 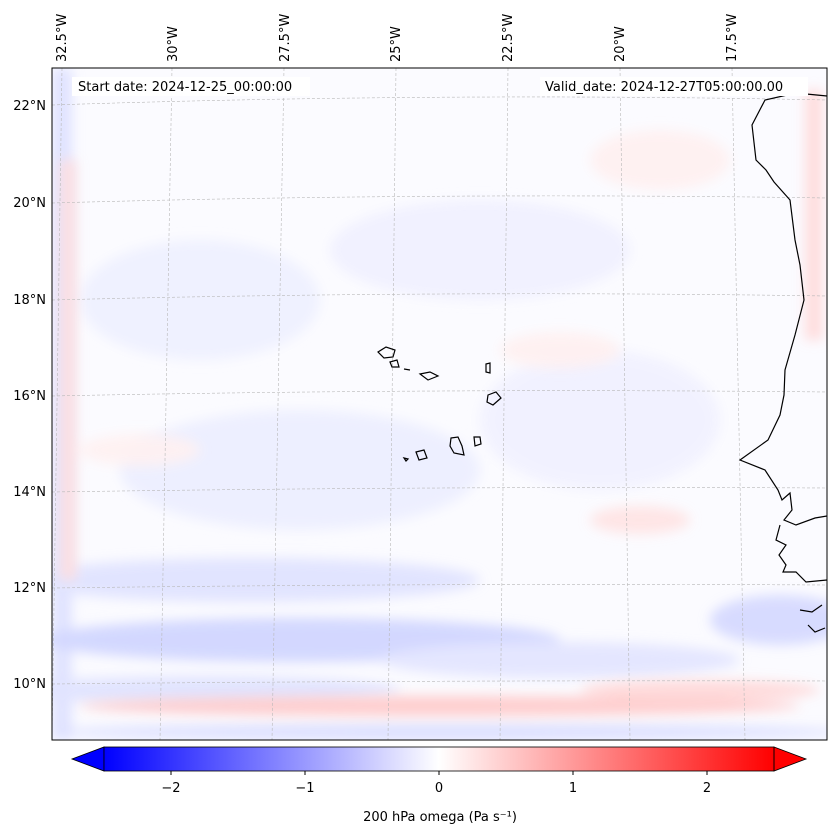 What do you see at coordinates (664, 87) in the screenshot?
I see `valid-date-label: Valid_date: 2024-12-27T05:00:00.00` at bounding box center [664, 87].